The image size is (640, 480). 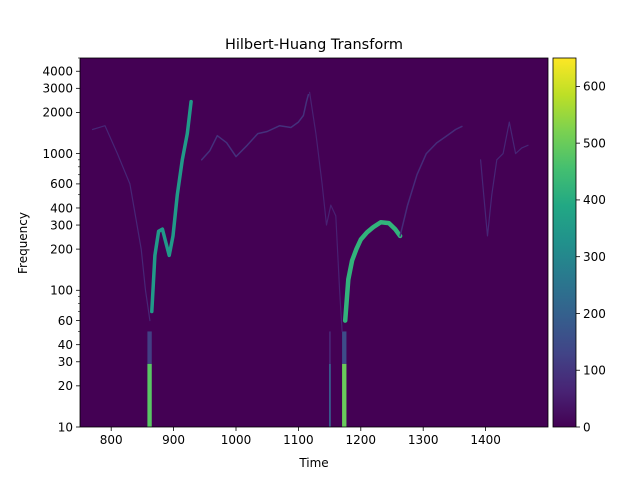 I want to click on y-tick-label: 100, so click(x=61, y=291).